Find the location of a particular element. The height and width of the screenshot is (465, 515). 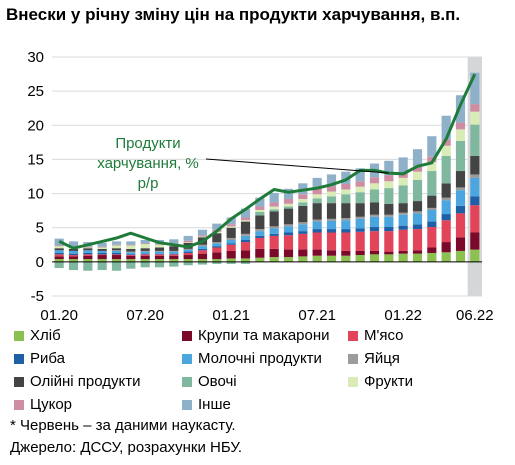

legend-item: Хліб is located at coordinates (37, 336).